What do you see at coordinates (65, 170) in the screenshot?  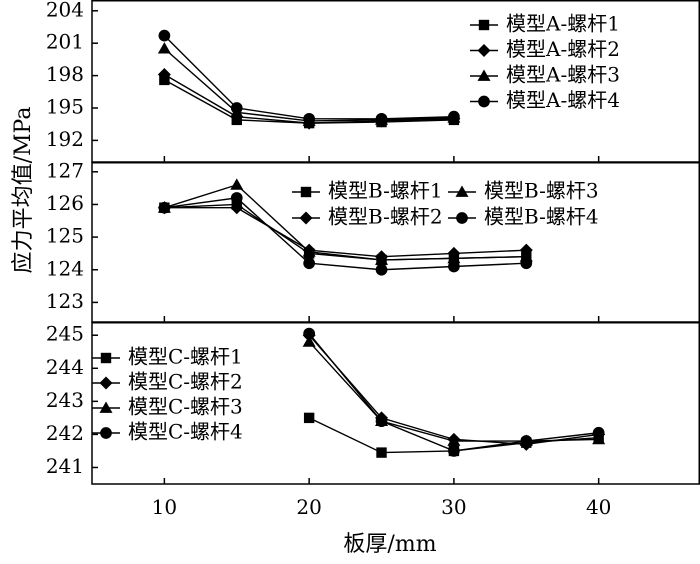 I see `y-tick-label: 127` at bounding box center [65, 170].